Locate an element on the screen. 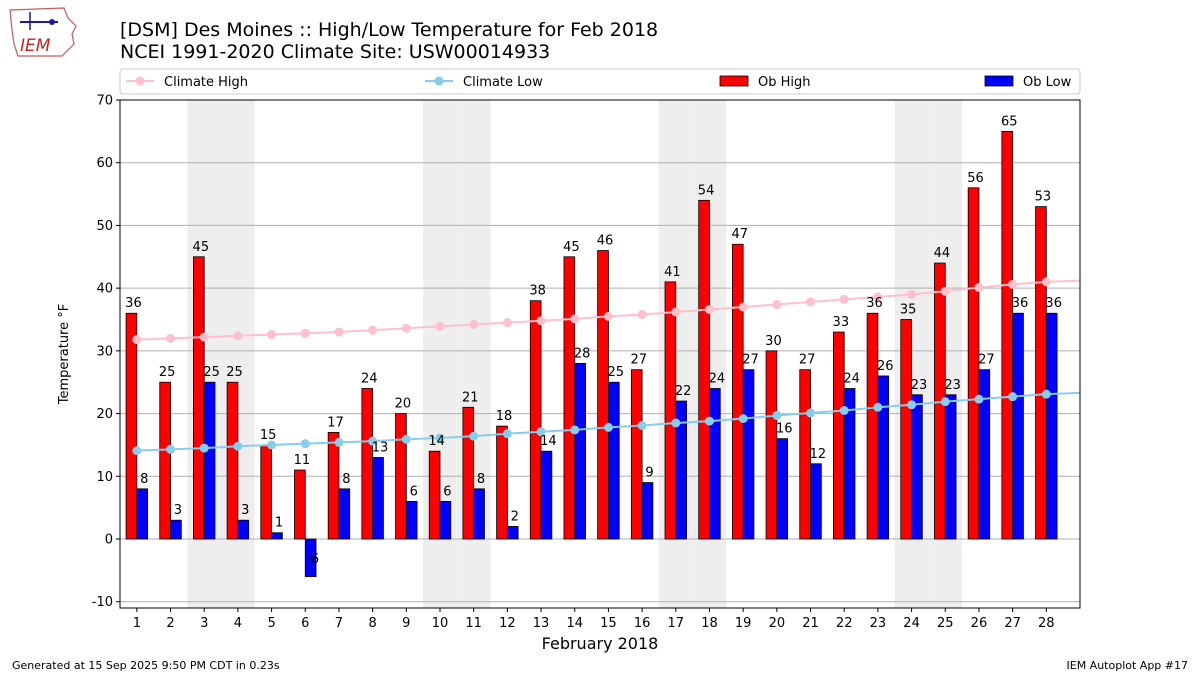 This screenshot has height=679, width=1200. iowa-outline-icon is located at coordinates (43, 32).